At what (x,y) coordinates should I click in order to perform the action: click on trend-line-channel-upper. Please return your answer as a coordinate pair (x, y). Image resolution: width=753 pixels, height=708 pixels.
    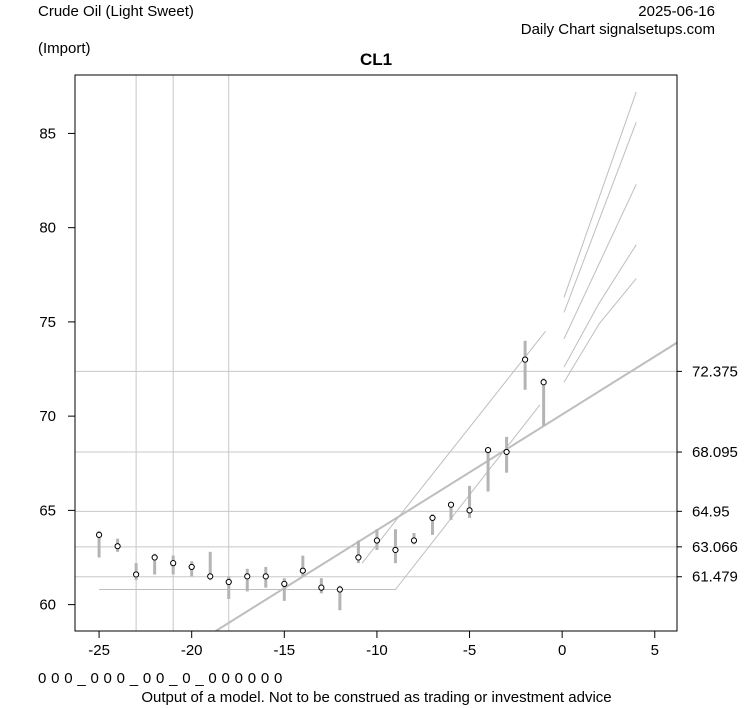
    Looking at the image, I should click on (453, 447).